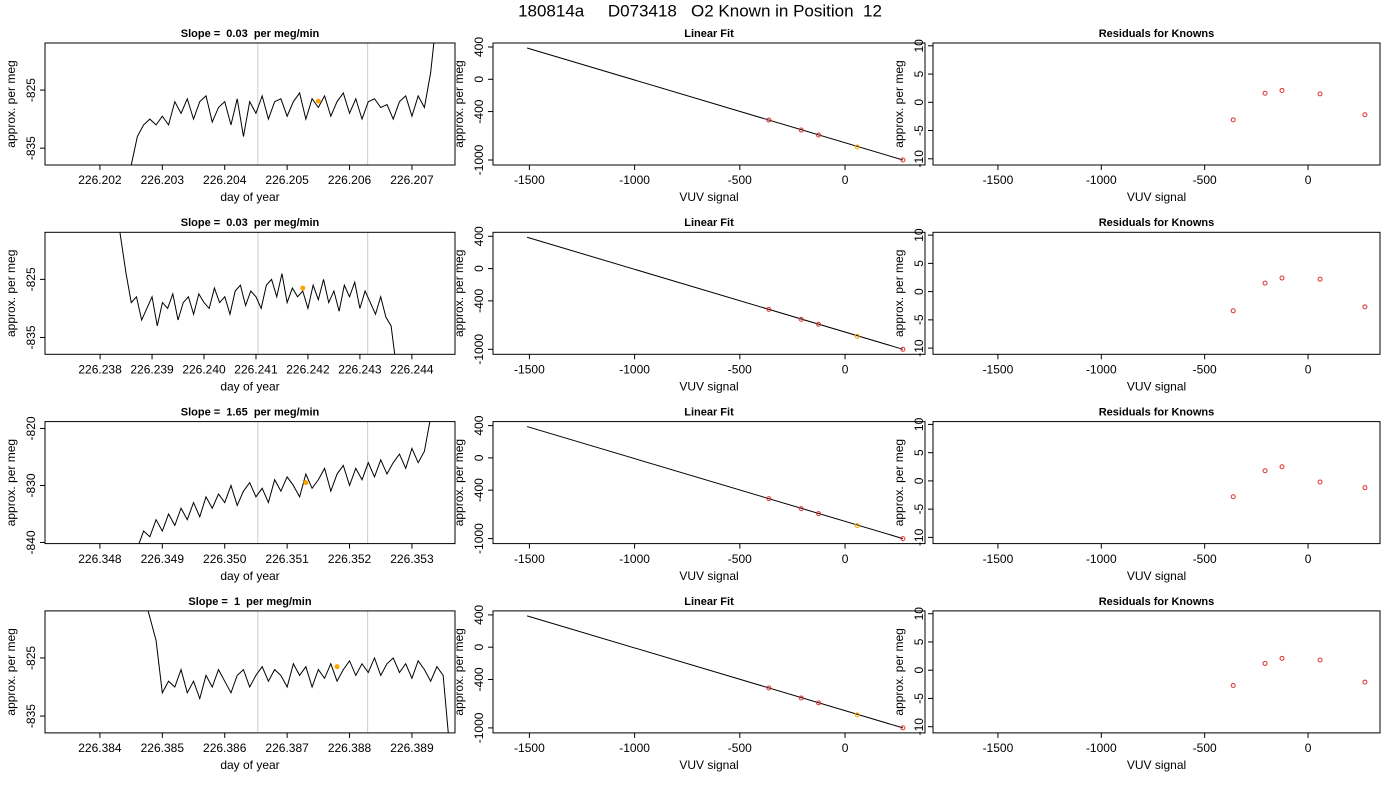 The width and height of the screenshot is (1400, 800). I want to click on y-tick-label: -820, so click(31, 428).